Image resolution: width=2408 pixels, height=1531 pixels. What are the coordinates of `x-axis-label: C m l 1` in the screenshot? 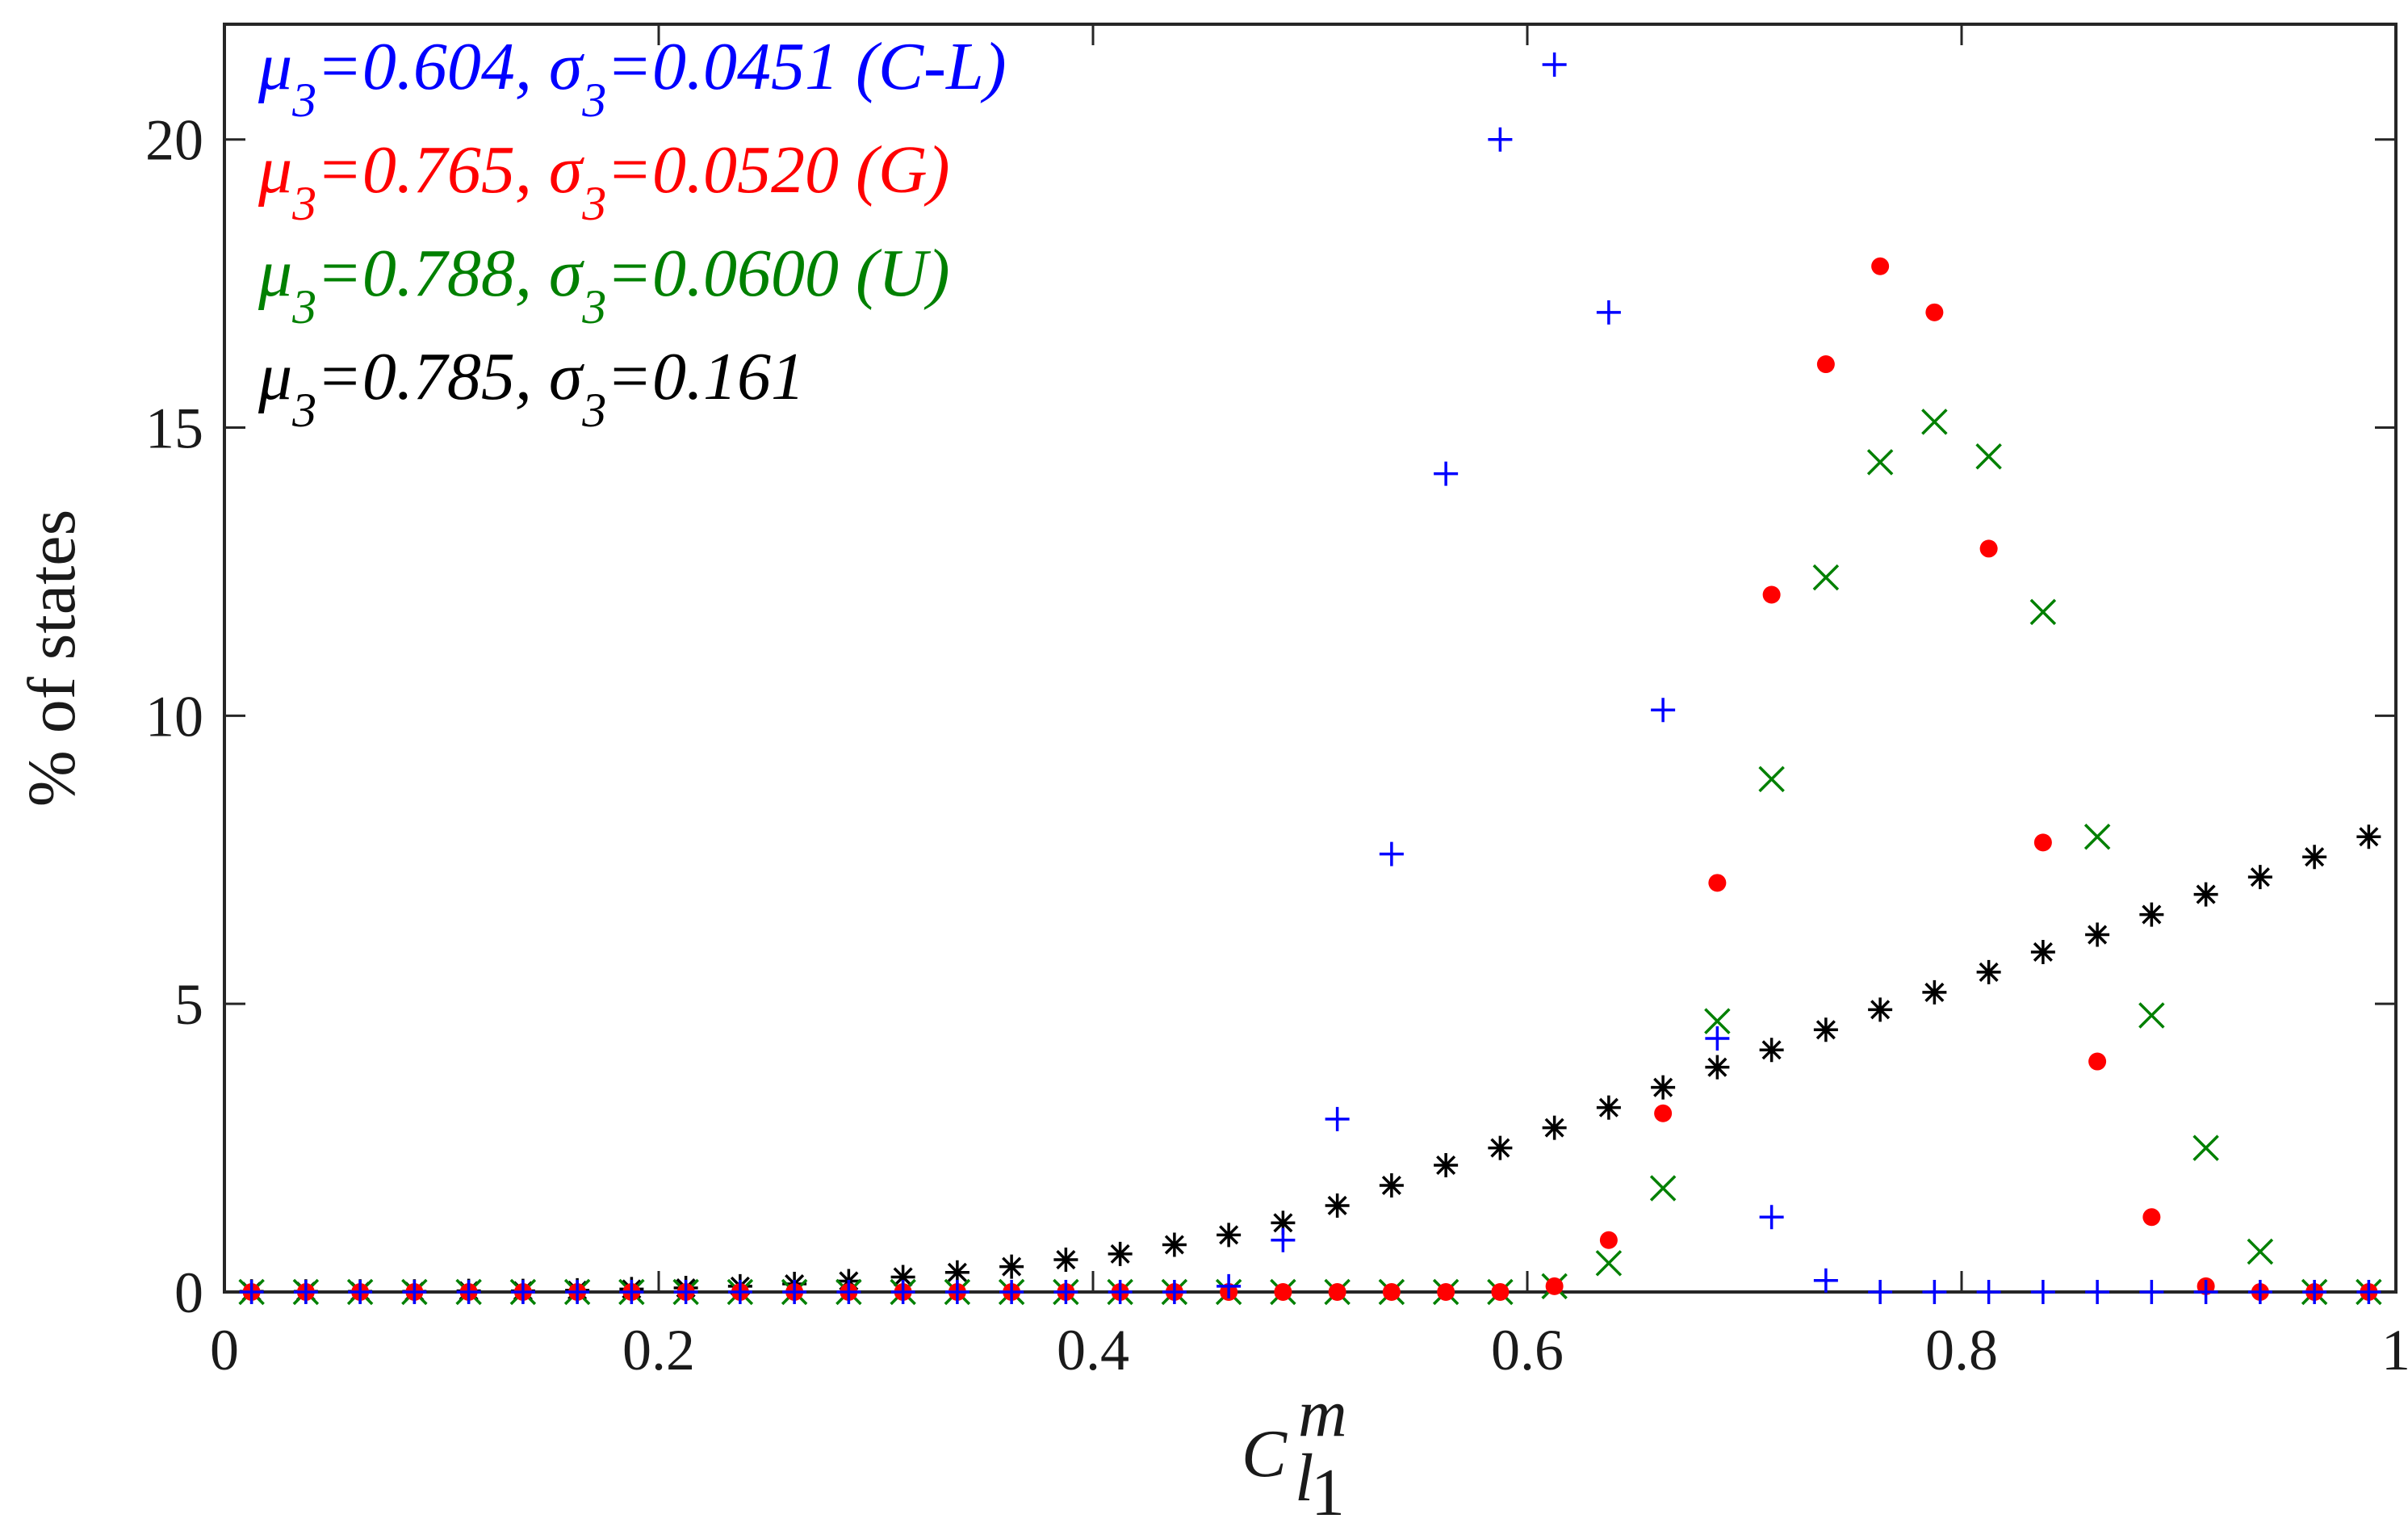 It's located at (1295, 1453).